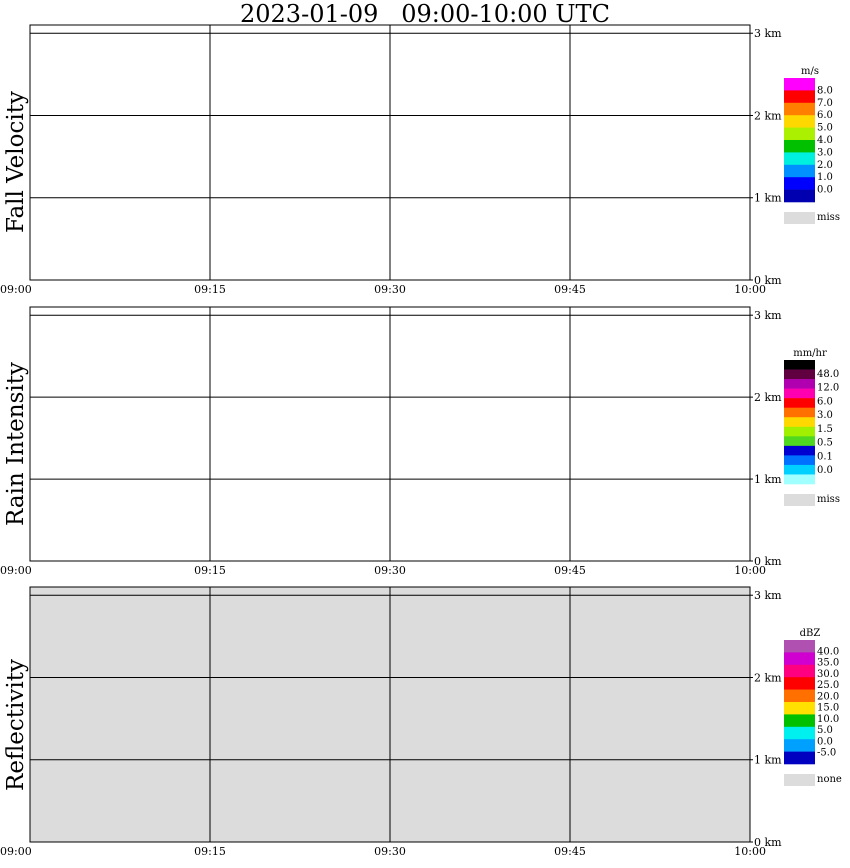 The height and width of the screenshot is (868, 850). Describe the element at coordinates (825, 456) in the screenshot. I see `legend-level: 0.1` at that location.